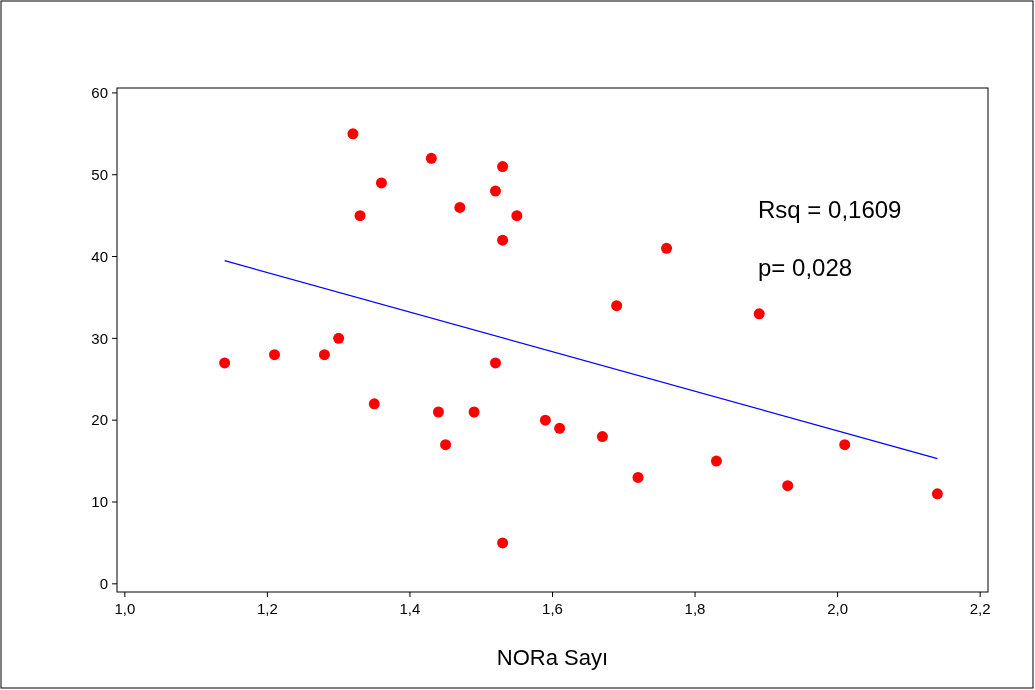  Describe the element at coordinates (99, 174) in the screenshot. I see `y-tick-label: 50` at that location.